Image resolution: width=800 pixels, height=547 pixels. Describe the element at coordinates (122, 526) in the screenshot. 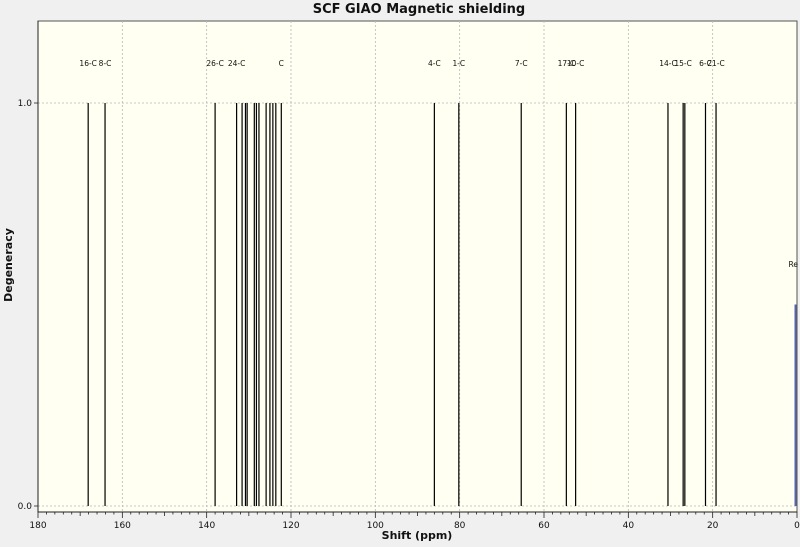

I see `x-tick-label: 160` at that location.